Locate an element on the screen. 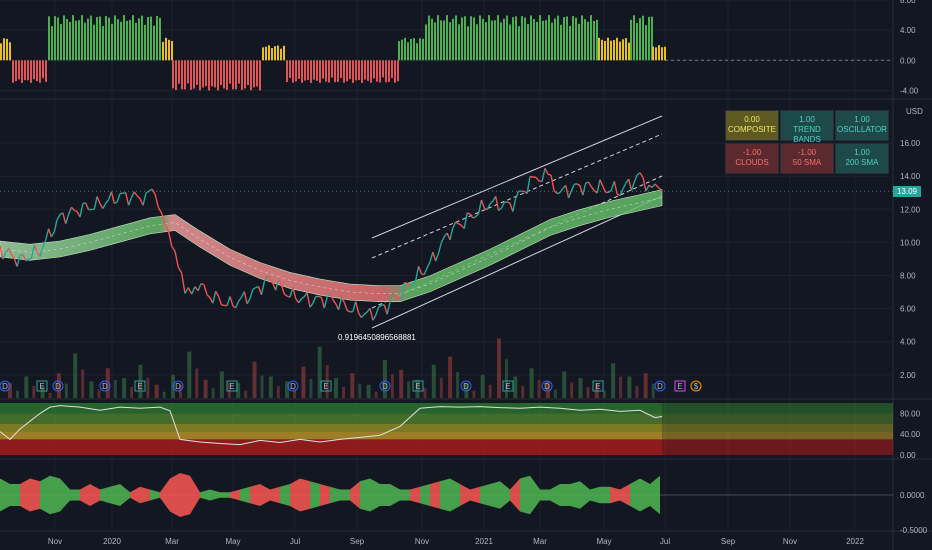  signal-value: -1.00 is located at coordinates (752, 152).